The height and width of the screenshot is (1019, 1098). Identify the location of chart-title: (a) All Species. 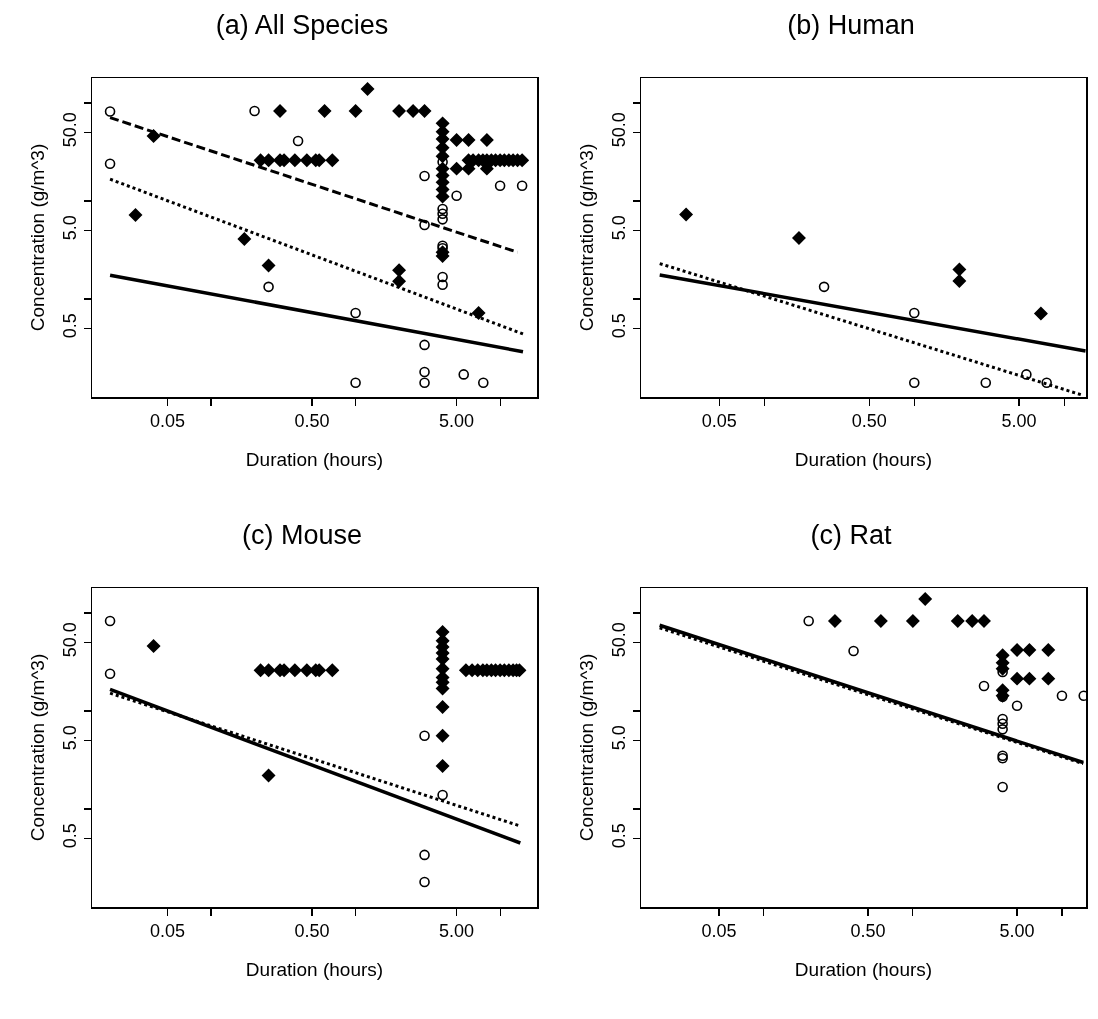
(302, 25).